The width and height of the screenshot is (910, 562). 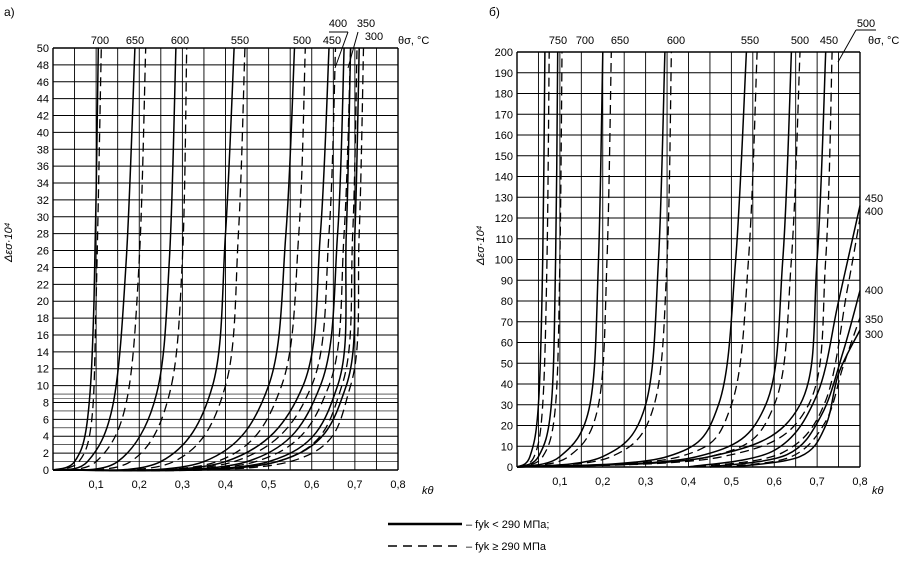 I want to click on panel-b-temp-label: 500, so click(x=866, y=24).